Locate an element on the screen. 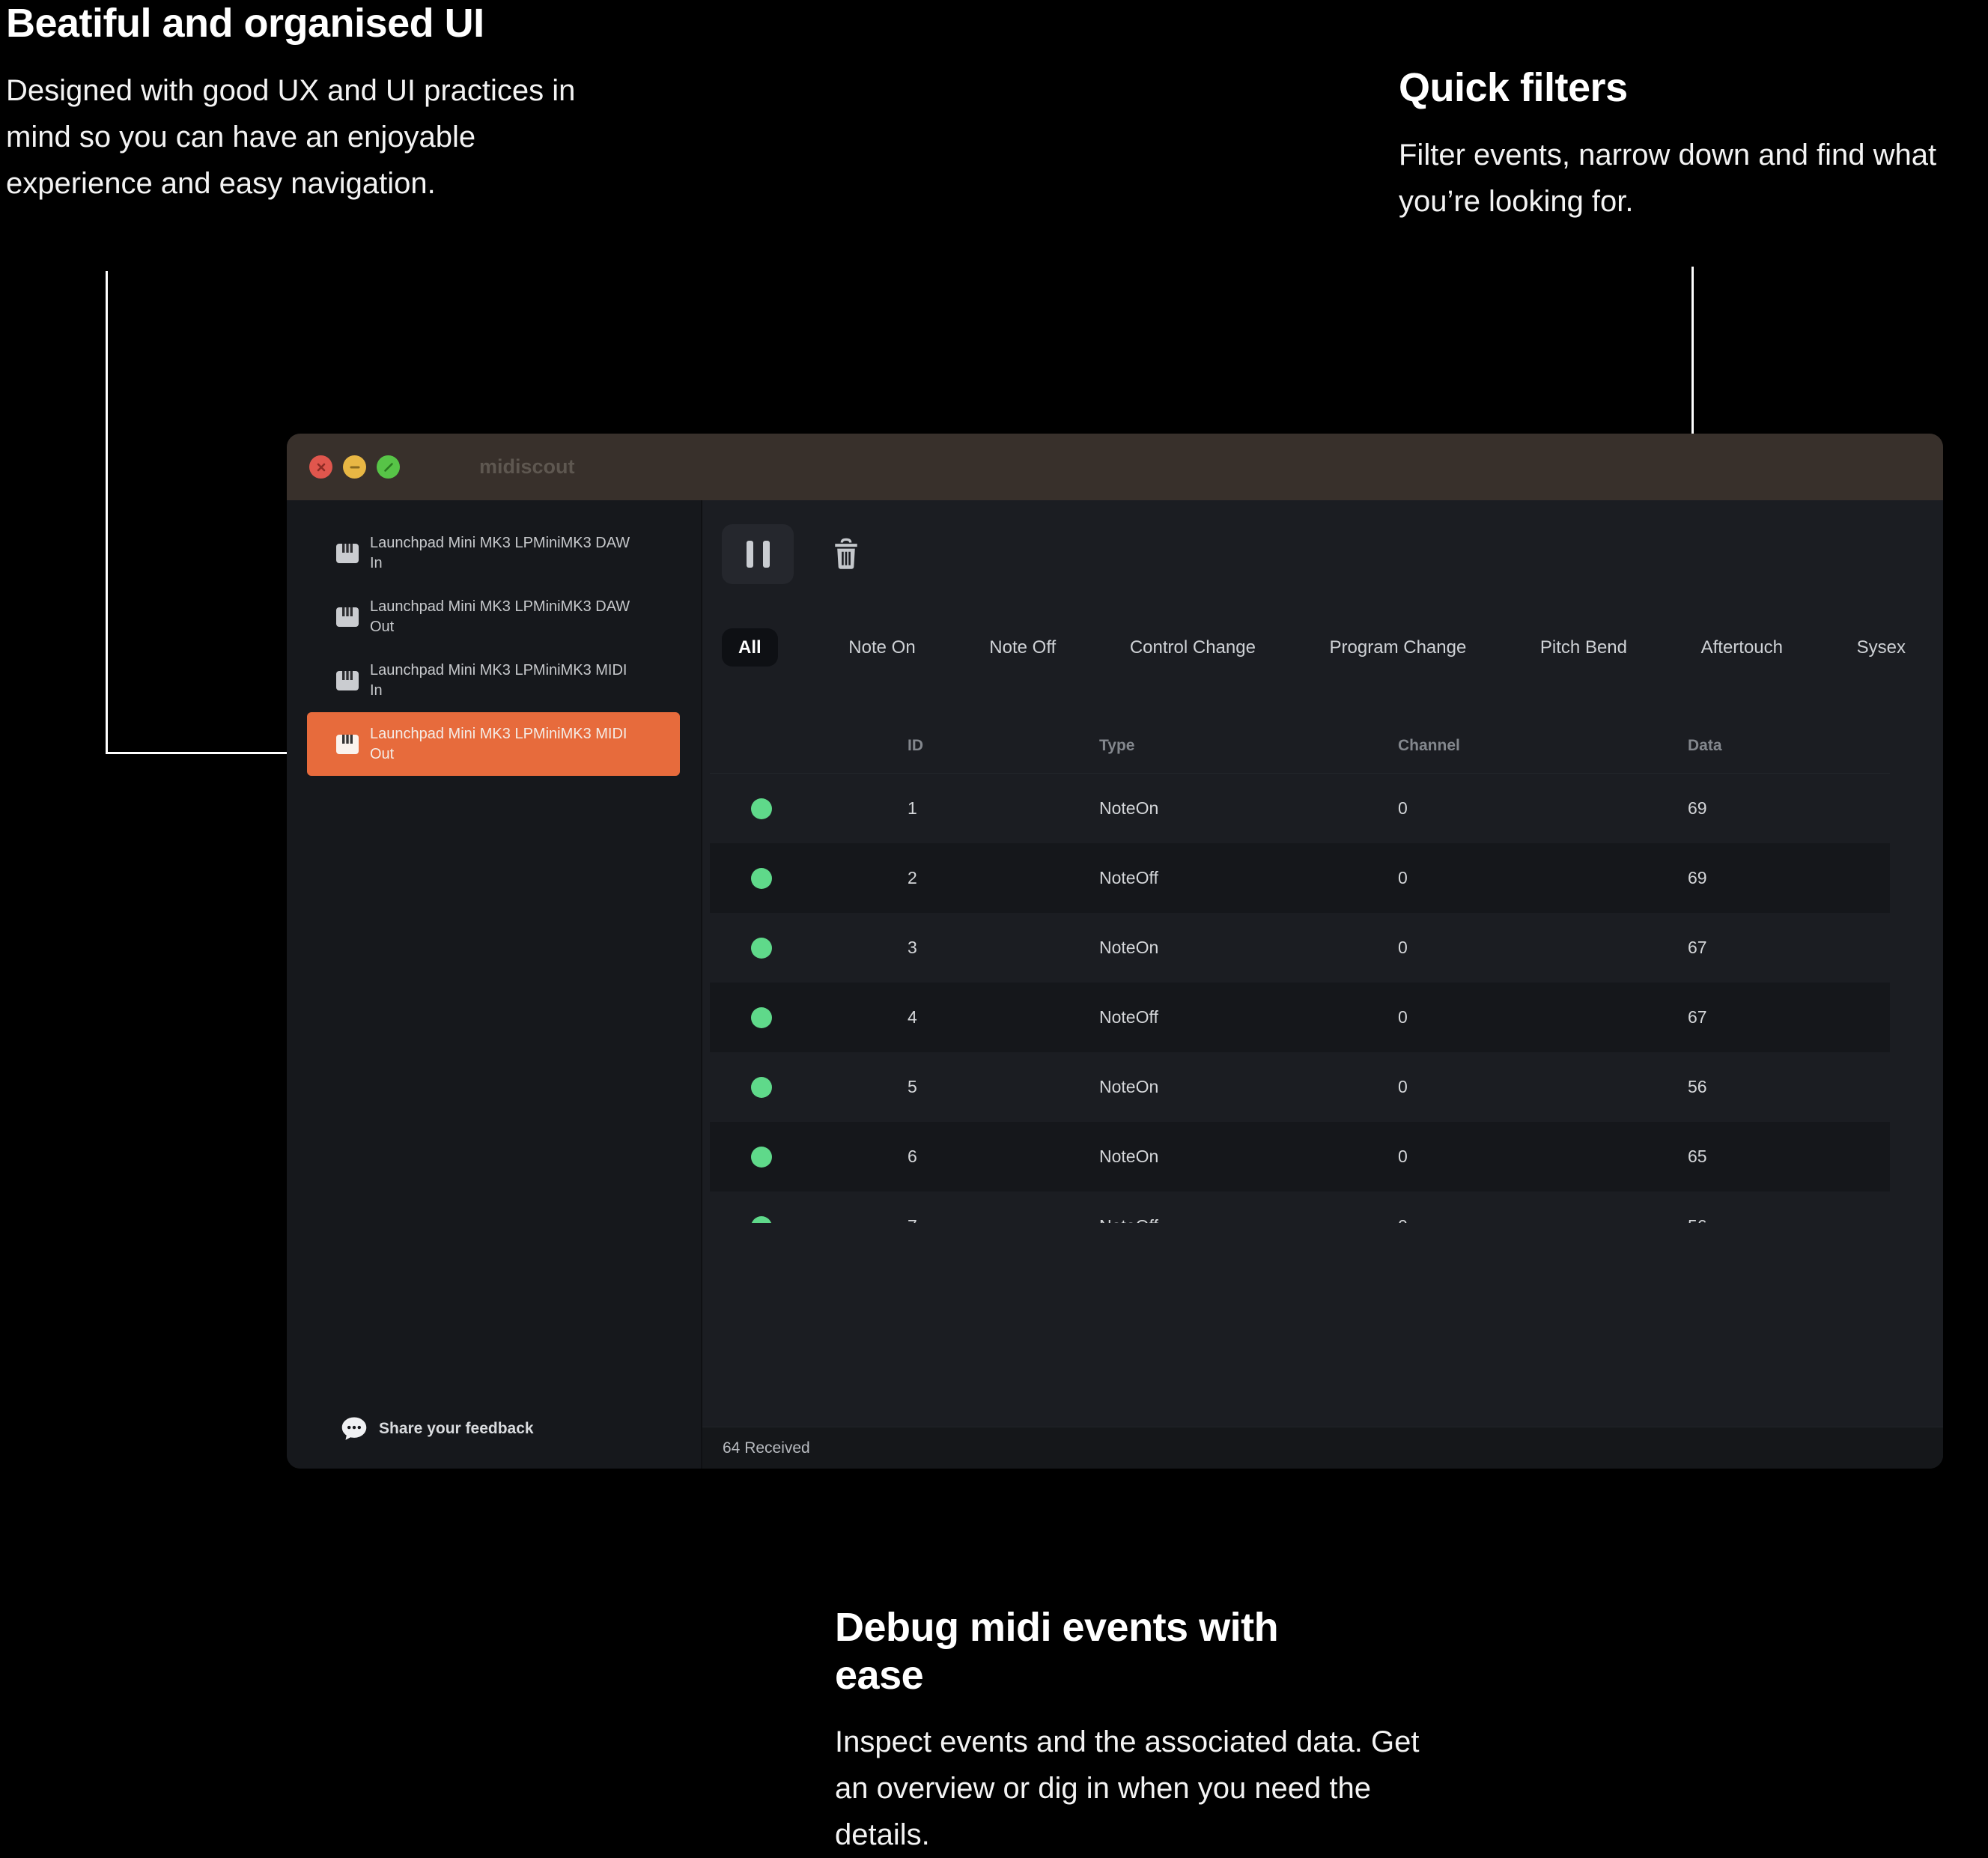  pause-button is located at coordinates (758, 554).